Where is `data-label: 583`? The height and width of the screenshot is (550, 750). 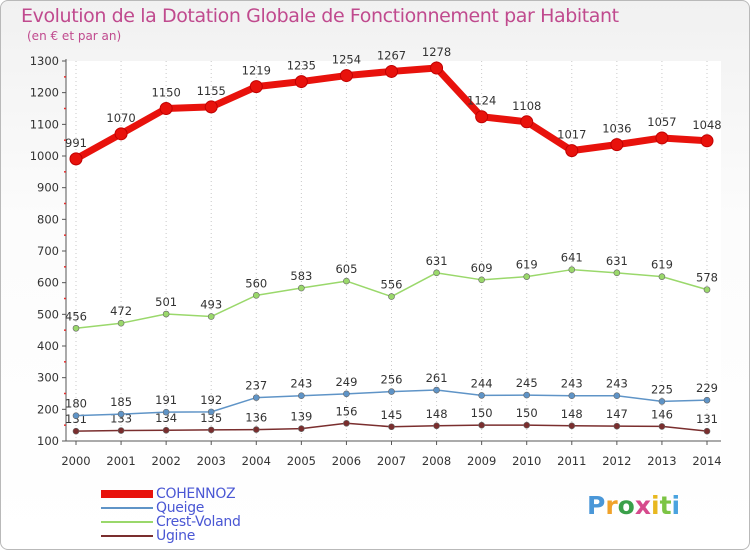
data-label: 583 is located at coordinates (301, 276).